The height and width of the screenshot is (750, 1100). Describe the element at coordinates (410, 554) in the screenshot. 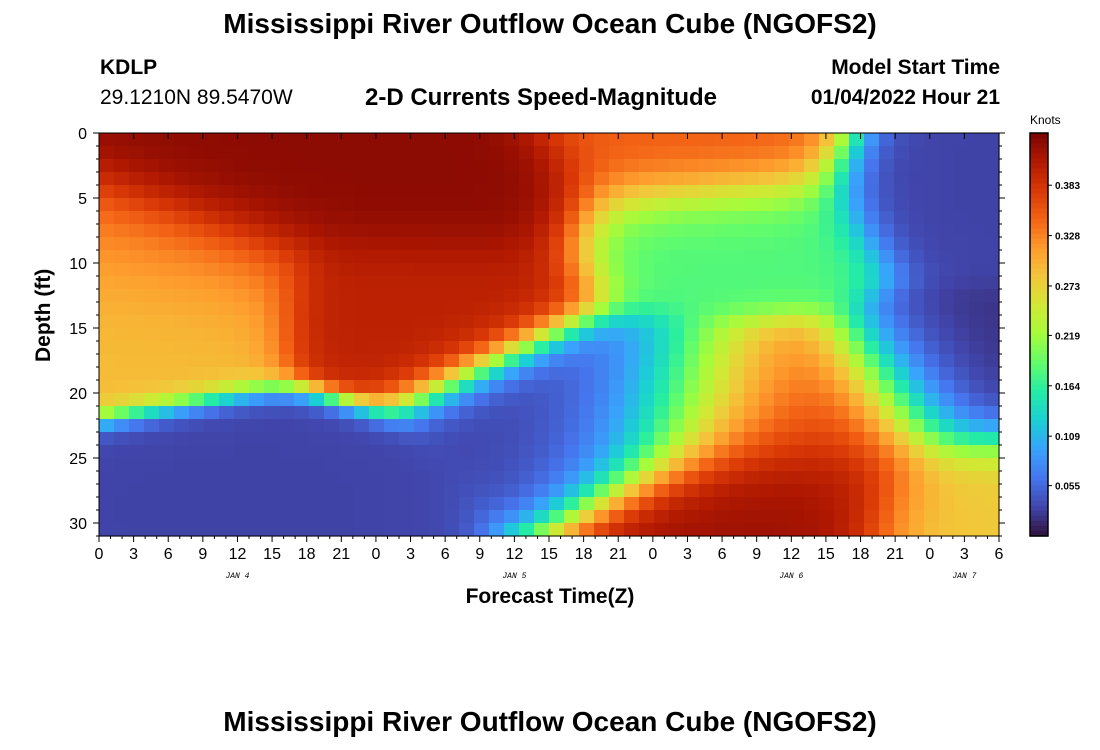

I see `x-tick-label: 3` at that location.